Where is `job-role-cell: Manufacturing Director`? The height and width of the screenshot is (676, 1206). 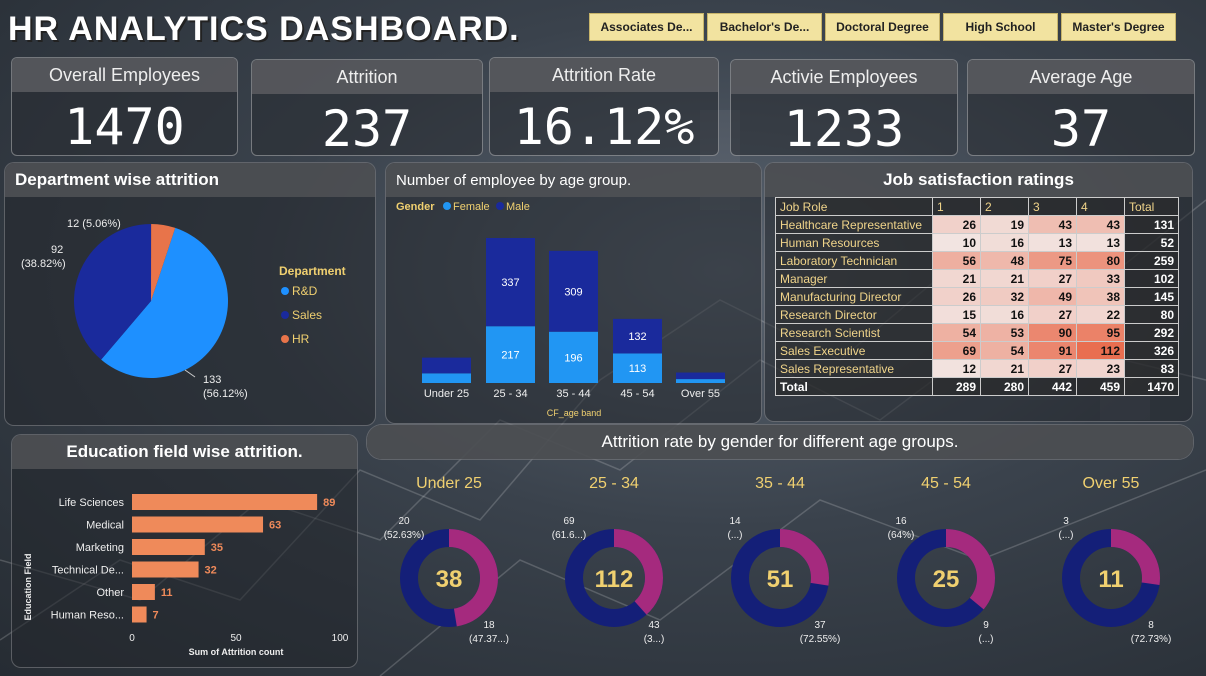 job-role-cell: Manufacturing Director is located at coordinates (854, 296).